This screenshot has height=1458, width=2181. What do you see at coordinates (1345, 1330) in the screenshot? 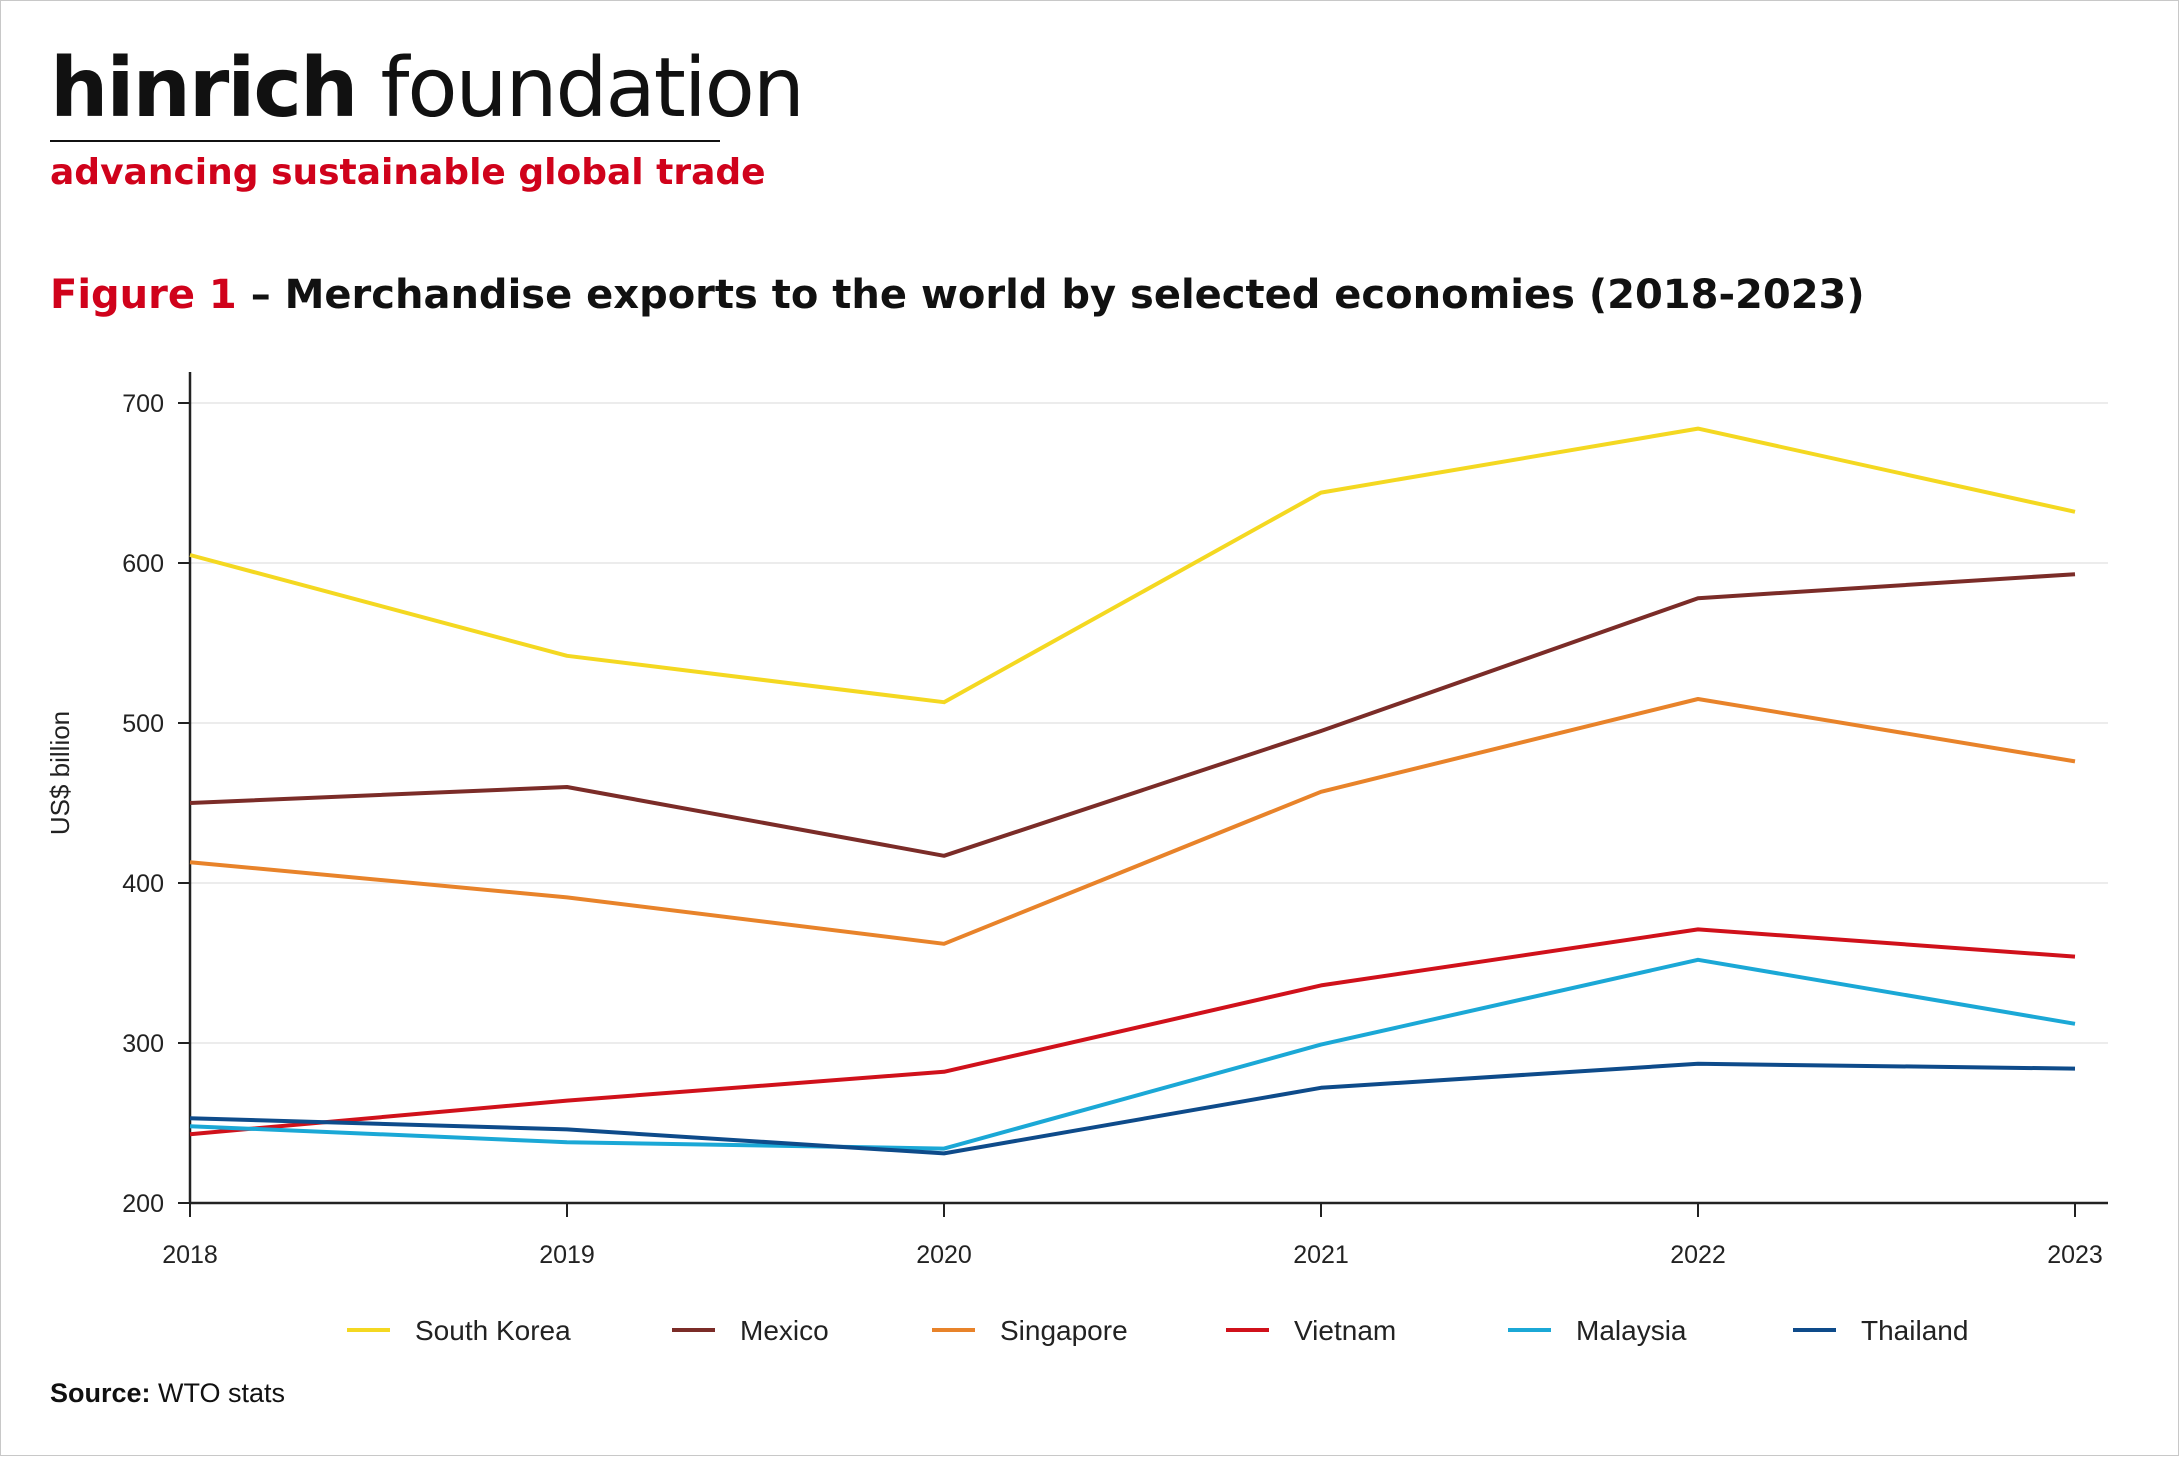
I see `legend-label-vietnam: Vietnam` at bounding box center [1345, 1330].